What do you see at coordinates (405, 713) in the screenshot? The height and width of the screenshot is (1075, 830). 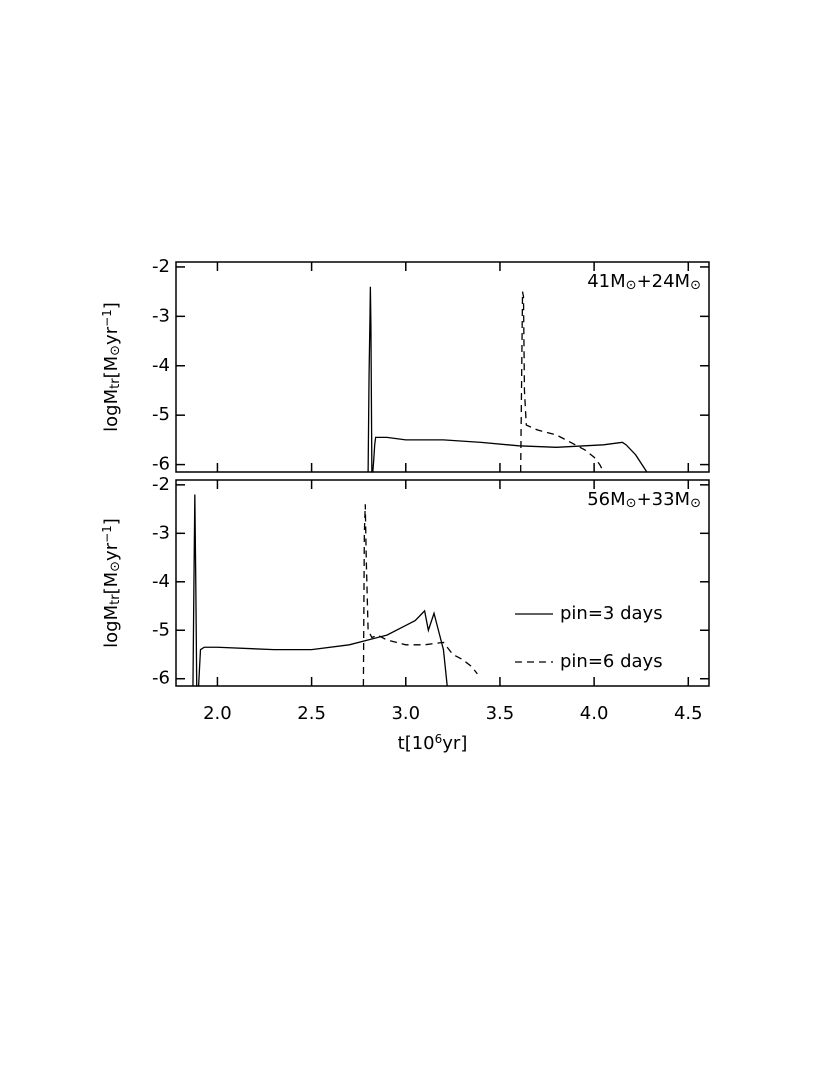 I see `x-tick-label: 3.0` at bounding box center [405, 713].